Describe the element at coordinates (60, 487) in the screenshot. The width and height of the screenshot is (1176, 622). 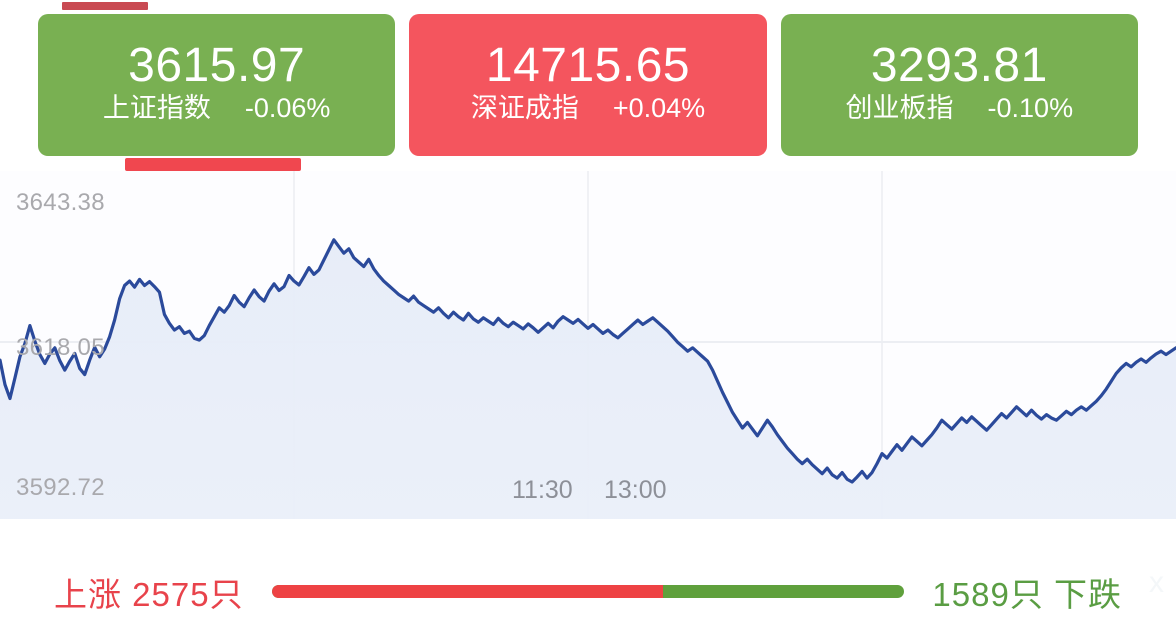
I see `y-axis-low-label: 3592.72` at that location.